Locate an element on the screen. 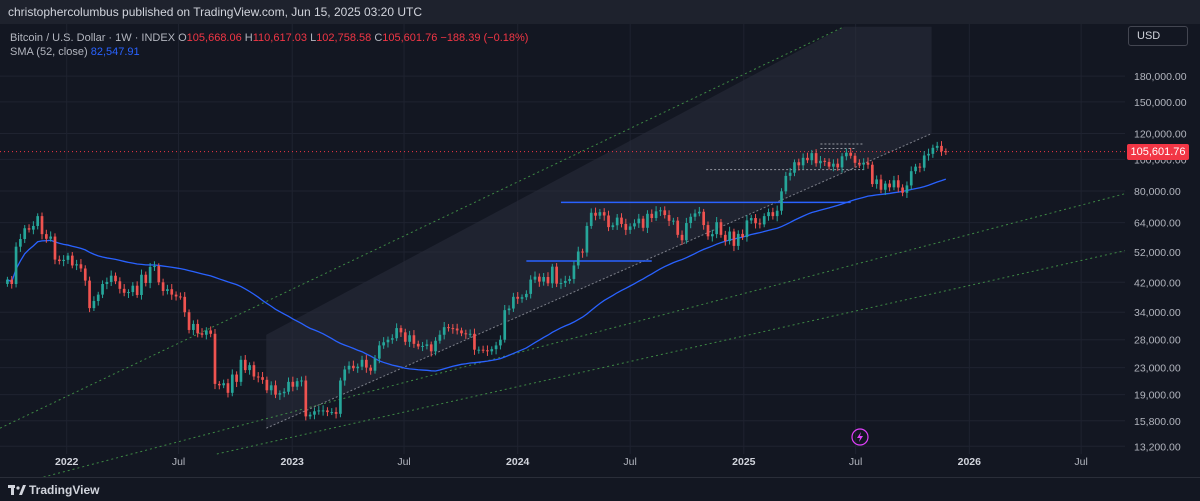 This screenshot has height=501, width=1200. chart-extras is located at coordinates (860, 437).